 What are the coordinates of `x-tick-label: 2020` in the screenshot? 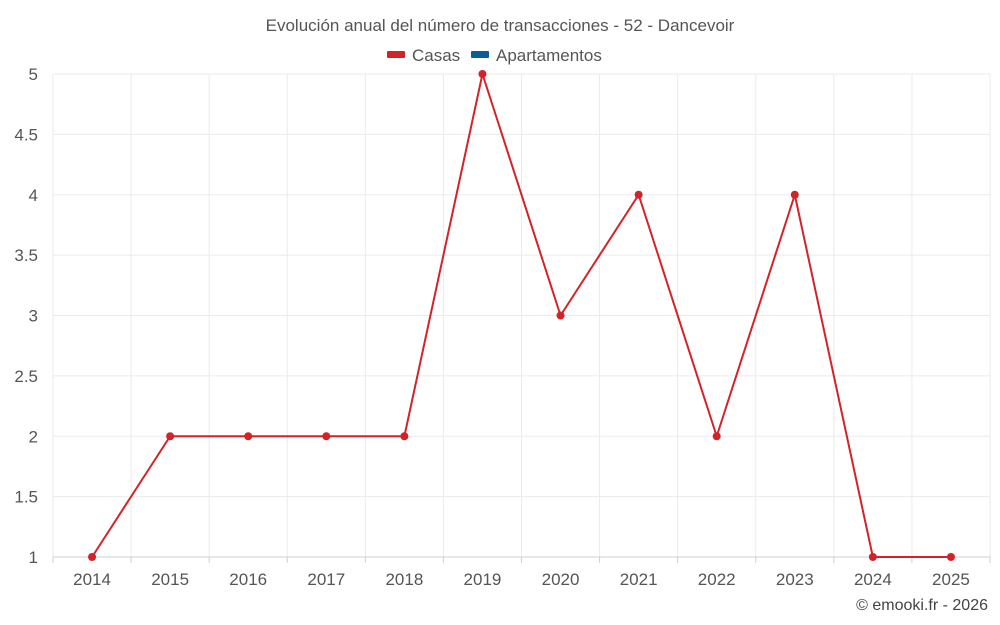 It's located at (561, 579).